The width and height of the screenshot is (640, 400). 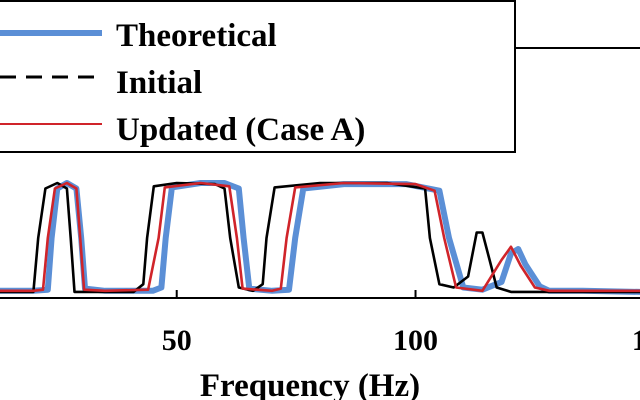 What do you see at coordinates (310, 384) in the screenshot?
I see `x-axis-label: Frequency (Hz)` at bounding box center [310, 384].